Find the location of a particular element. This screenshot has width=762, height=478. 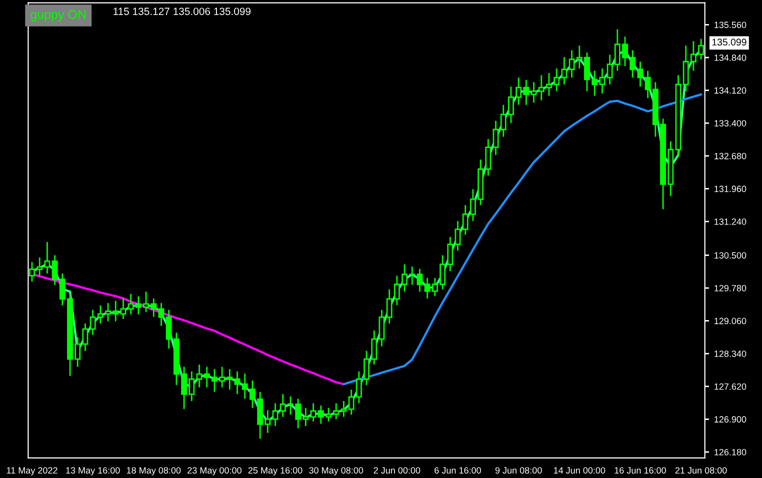

annotation: 115 135.127 135.006 135.099 is located at coordinates (182, 12).